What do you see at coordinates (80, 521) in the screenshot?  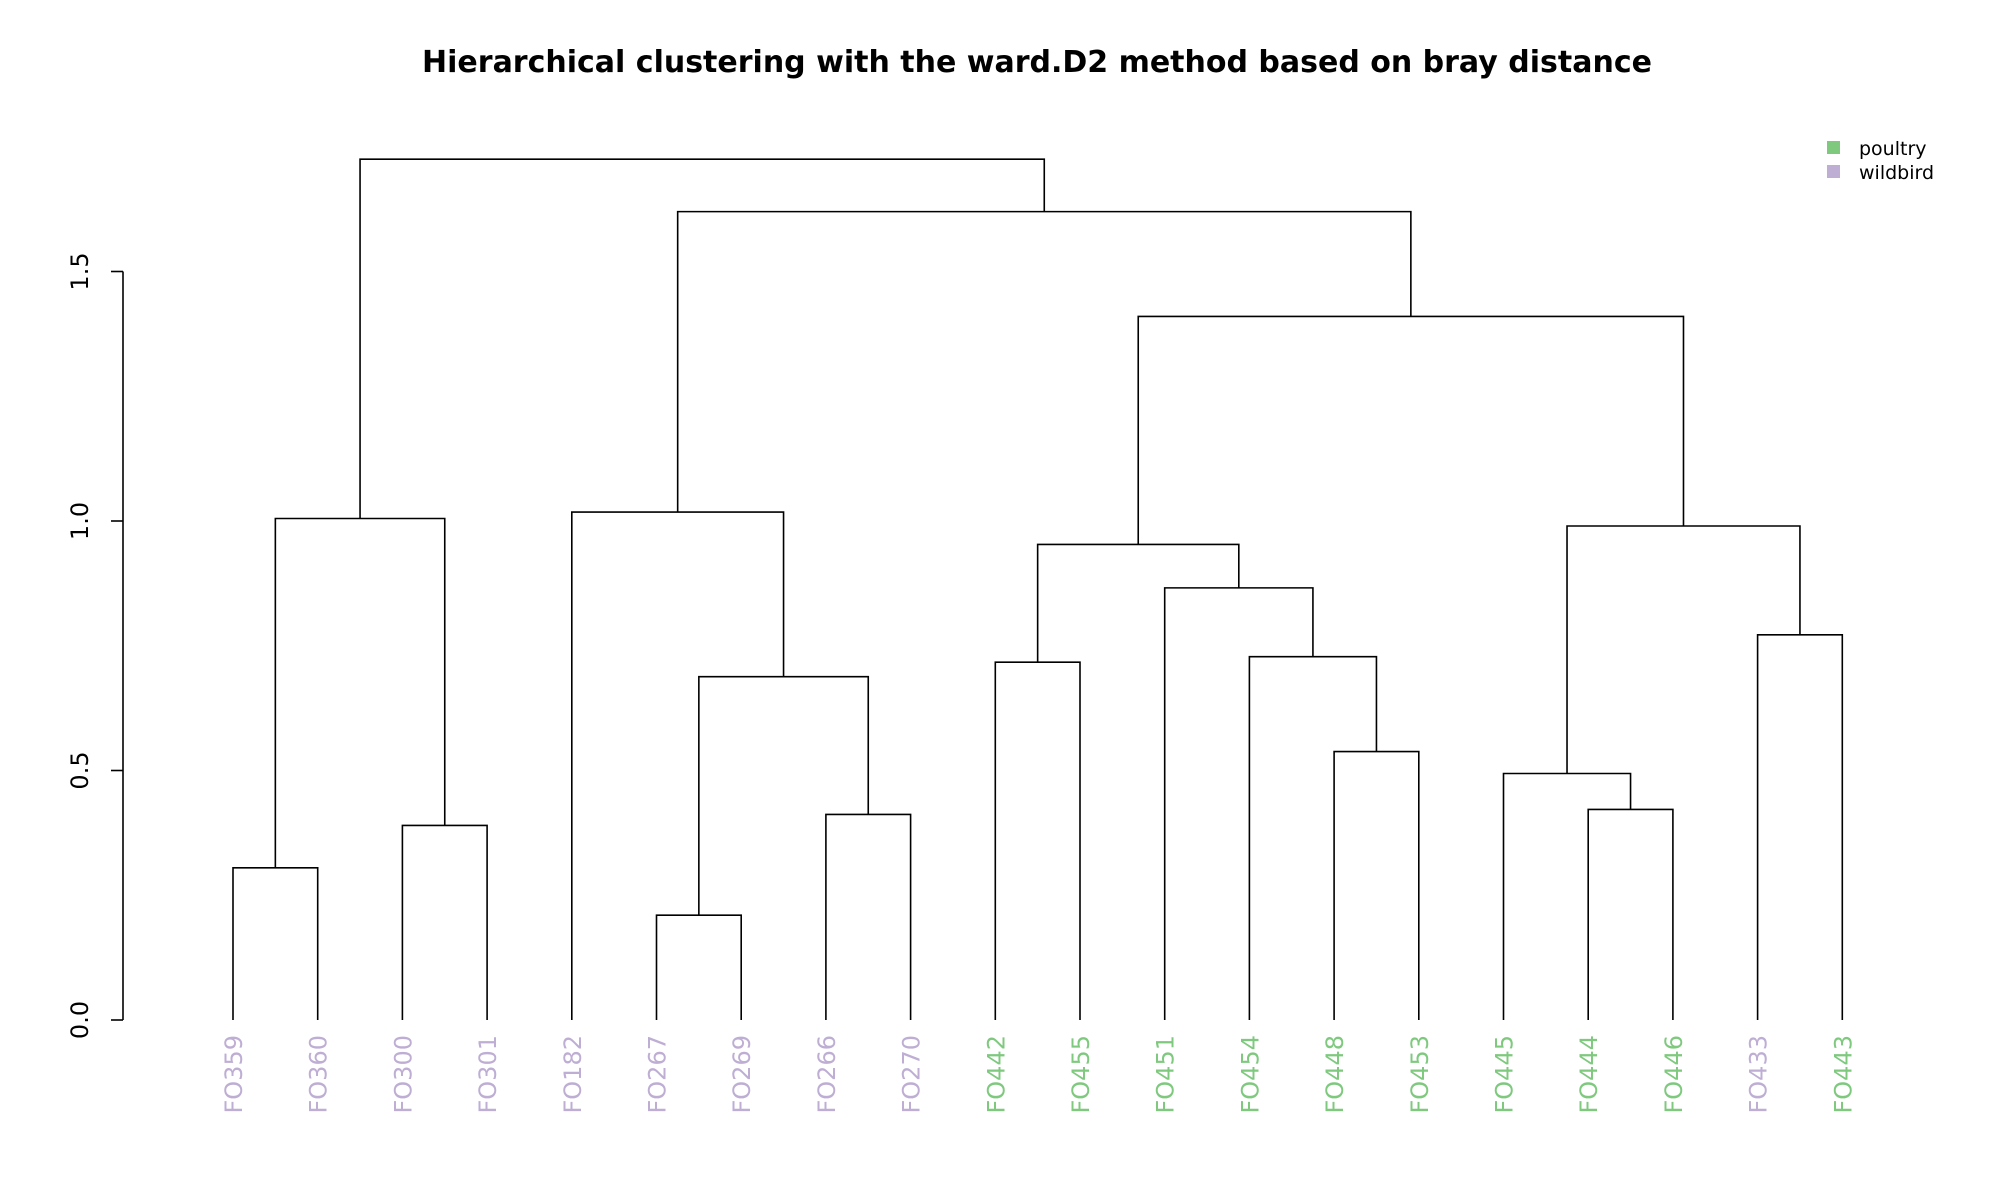 I see `y-tick-label: 1.0` at bounding box center [80, 521].